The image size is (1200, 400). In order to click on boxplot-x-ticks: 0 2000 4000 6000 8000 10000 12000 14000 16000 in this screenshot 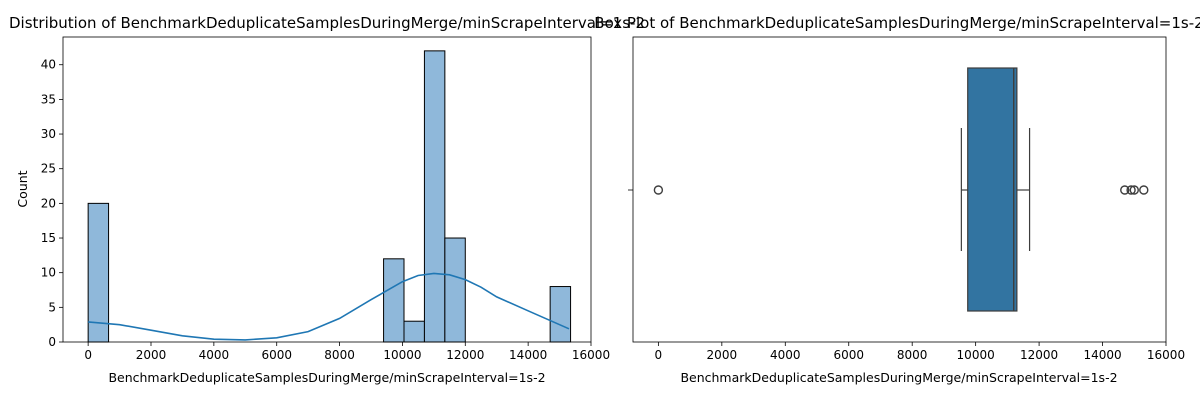, I will do `click(920, 352)`.